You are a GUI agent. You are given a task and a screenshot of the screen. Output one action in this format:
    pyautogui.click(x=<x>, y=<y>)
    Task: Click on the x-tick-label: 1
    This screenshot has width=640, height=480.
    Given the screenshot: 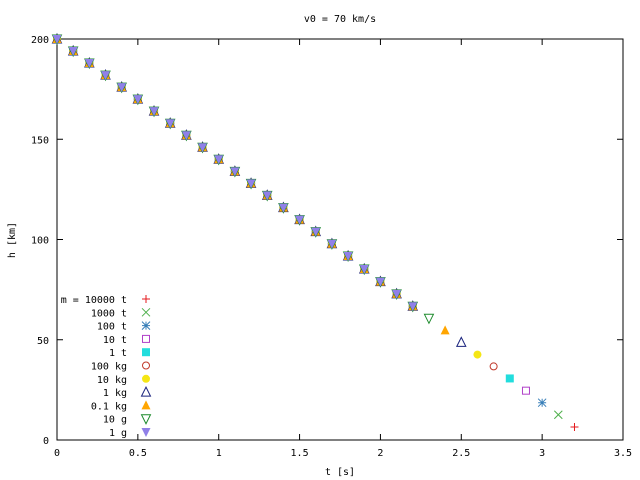 What is the action you would take?
    pyautogui.click(x=219, y=453)
    